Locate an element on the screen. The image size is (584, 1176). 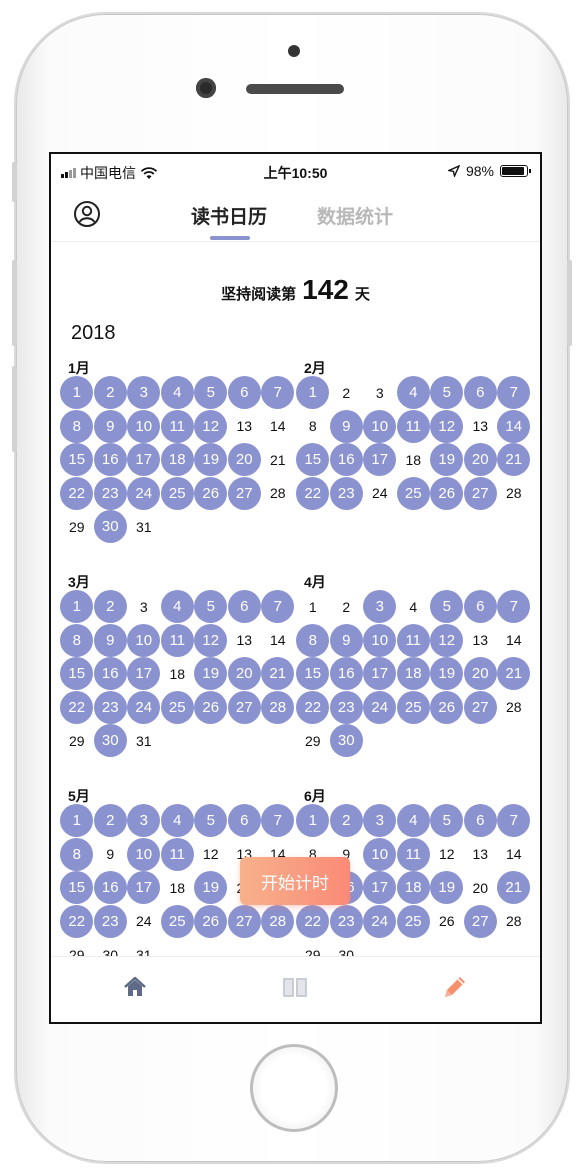
calendar-day: 28 is located at coordinates (513, 921).